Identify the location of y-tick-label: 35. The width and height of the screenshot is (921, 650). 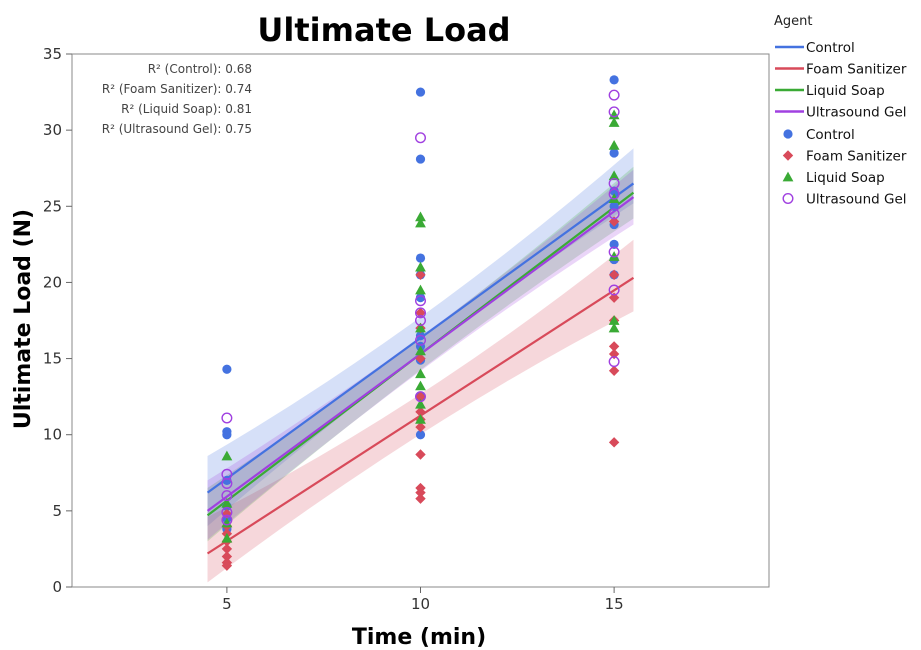
(52, 54).